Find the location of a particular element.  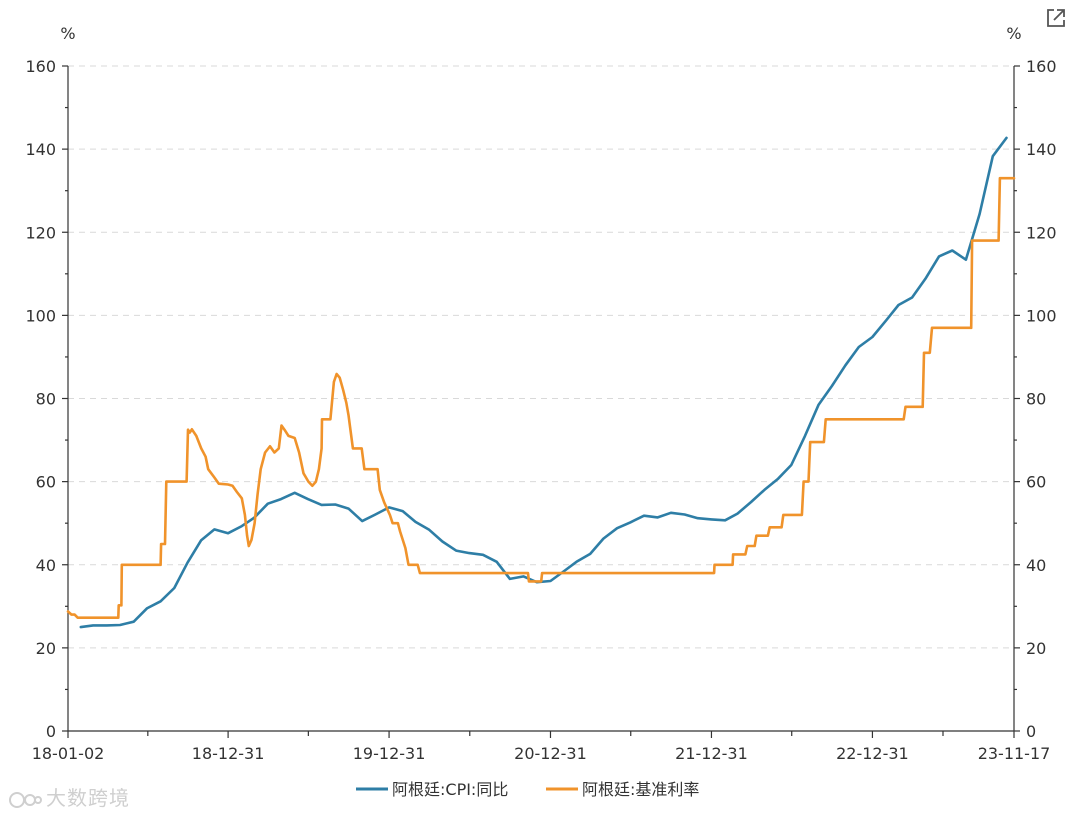

y-tick-label-left: 20 is located at coordinates (46, 648).